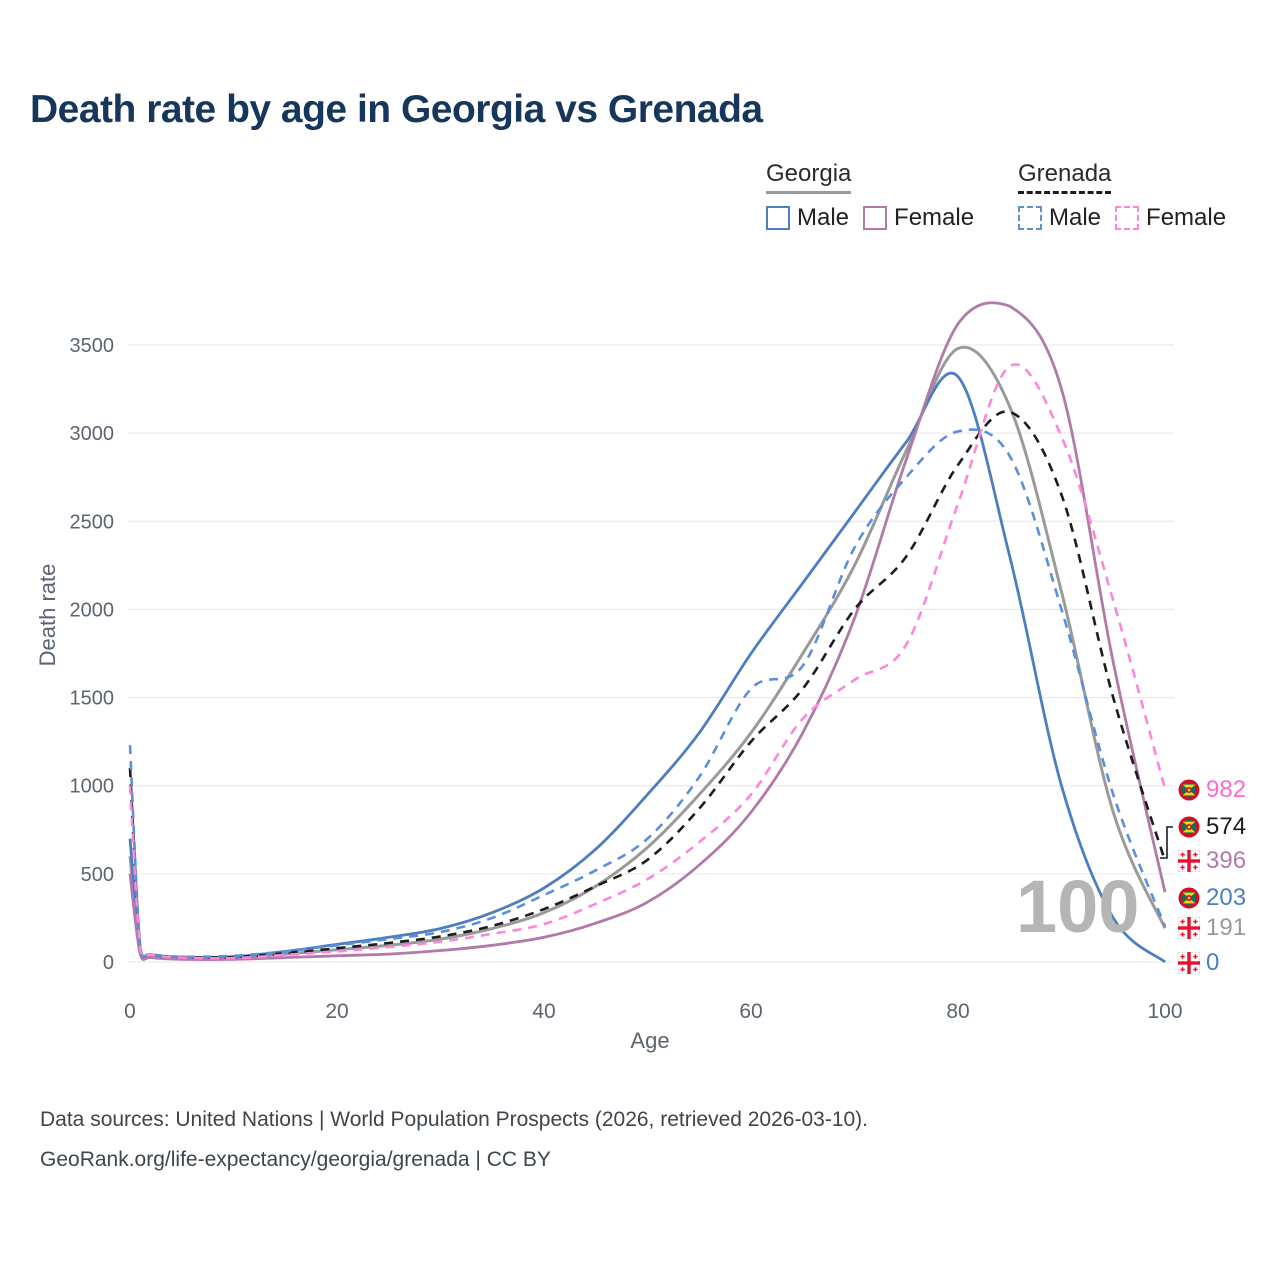 This screenshot has width=1280, height=1280. I want to click on end-value-grenada-female: 982, so click(1226, 789).